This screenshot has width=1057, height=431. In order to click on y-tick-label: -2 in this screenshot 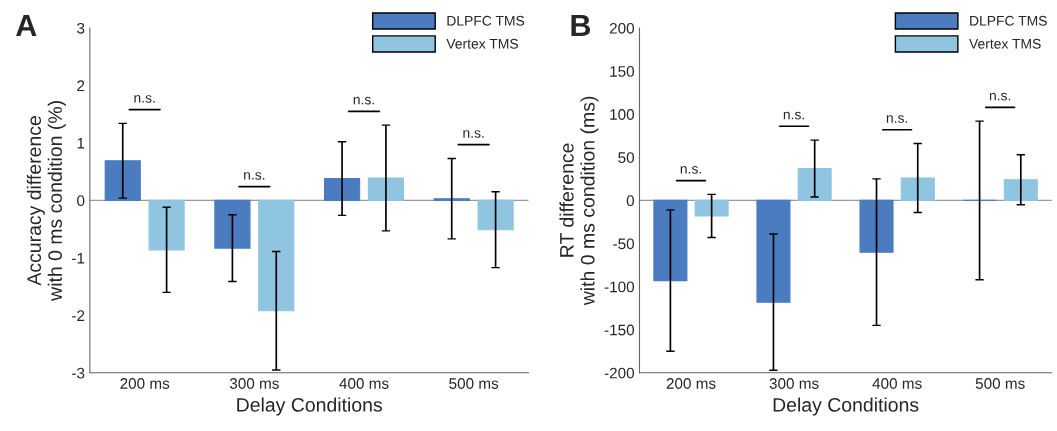, I will do `click(78, 315)`.